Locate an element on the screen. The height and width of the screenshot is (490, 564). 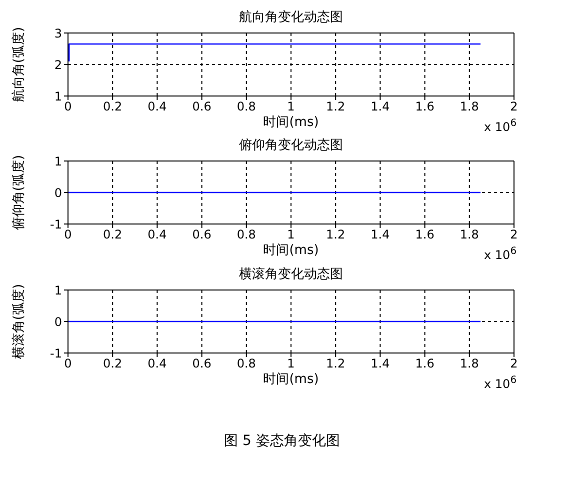
y-tick-label: 3 is located at coordinates (58, 33).